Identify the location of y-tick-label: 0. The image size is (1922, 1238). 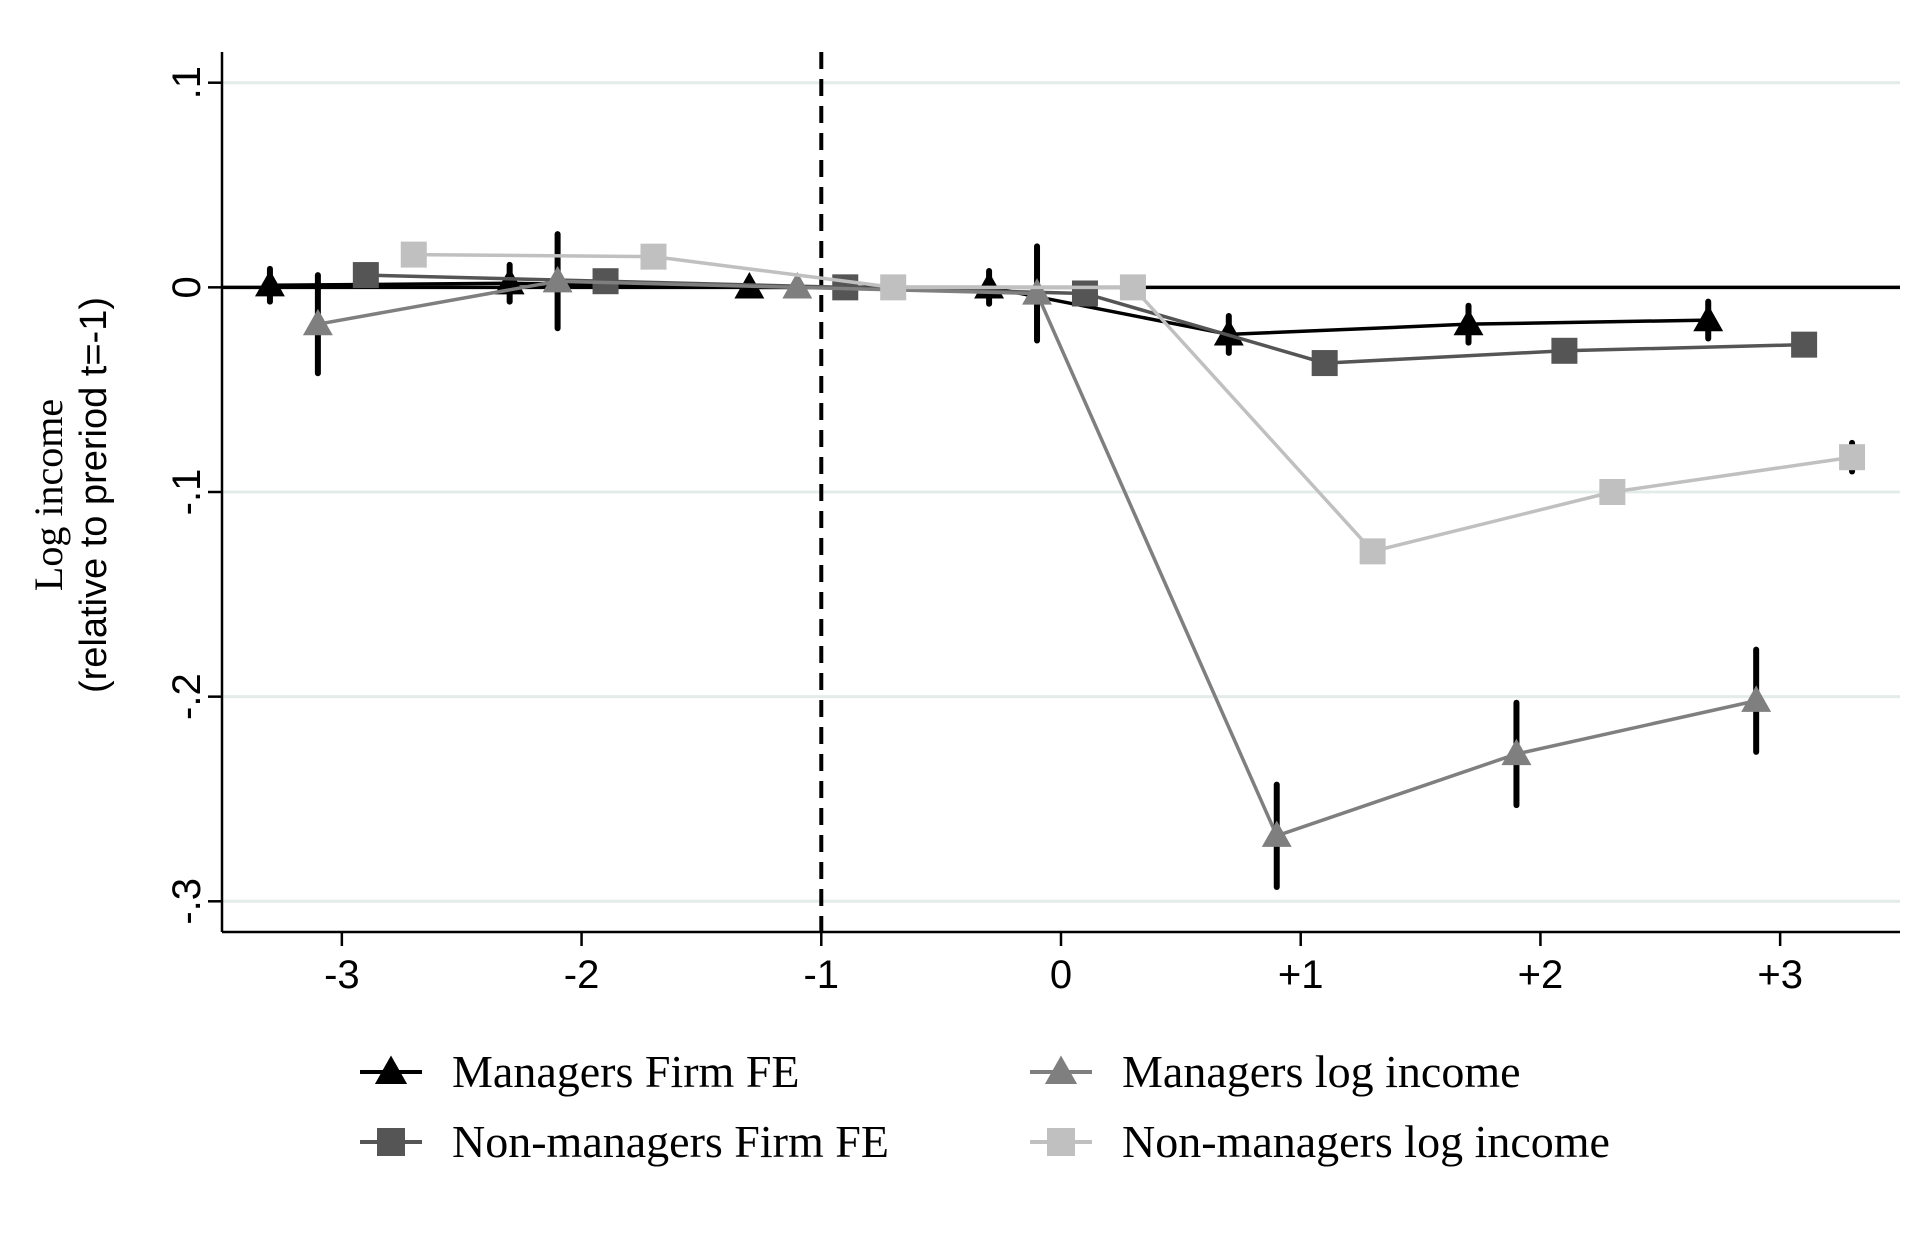
(187, 287).